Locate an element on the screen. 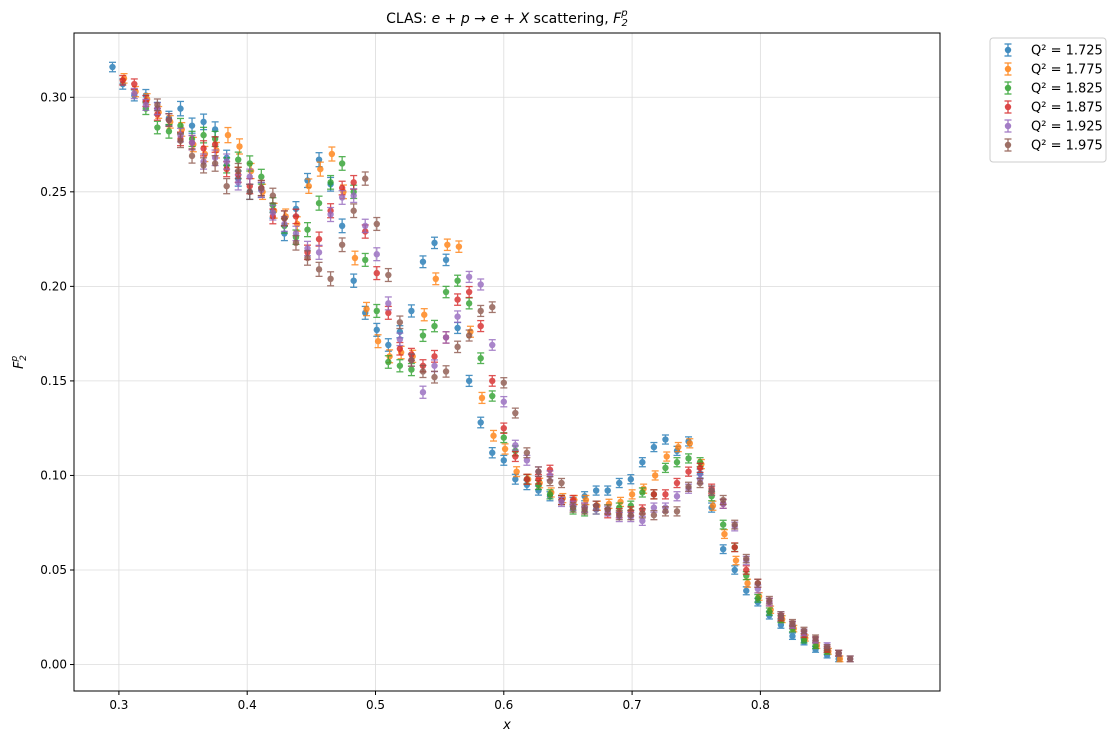  y-tick-label: 0.20 is located at coordinates (53, 286).